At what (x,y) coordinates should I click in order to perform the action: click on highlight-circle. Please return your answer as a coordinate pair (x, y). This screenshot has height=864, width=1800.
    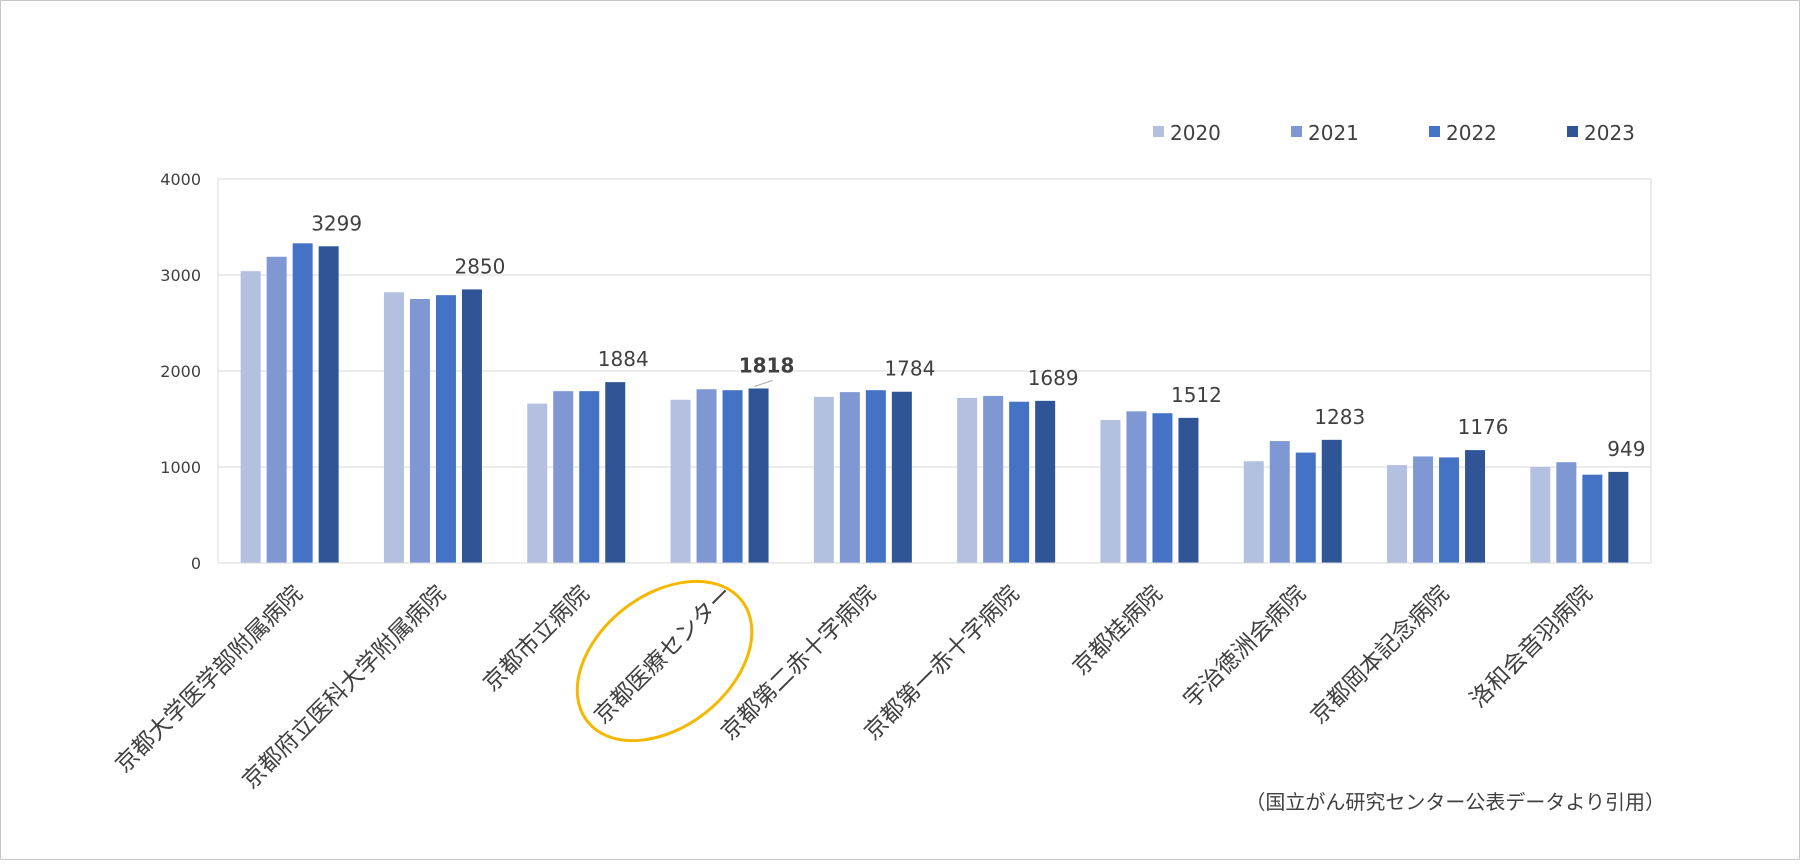
    Looking at the image, I should click on (664, 661).